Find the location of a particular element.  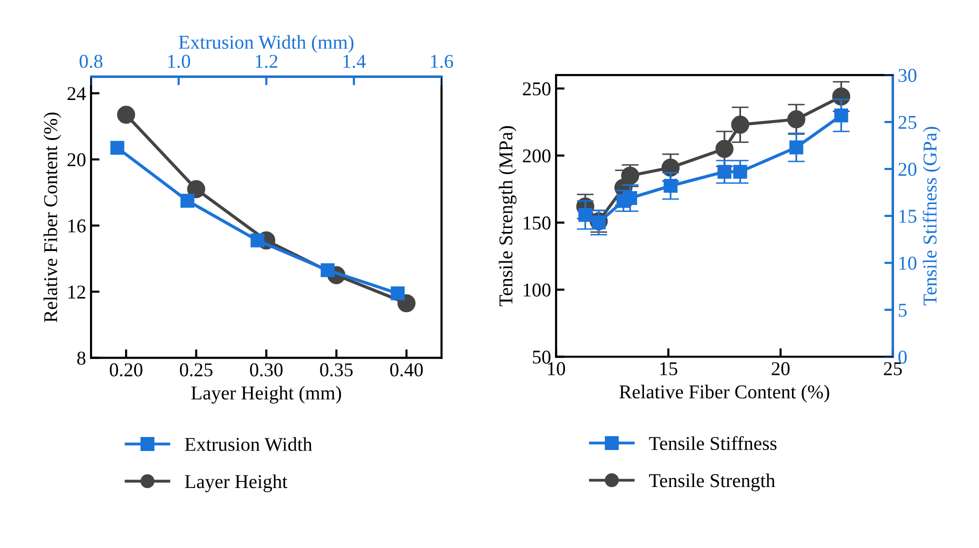

x2-tick-label: 1.6 is located at coordinates (442, 61).